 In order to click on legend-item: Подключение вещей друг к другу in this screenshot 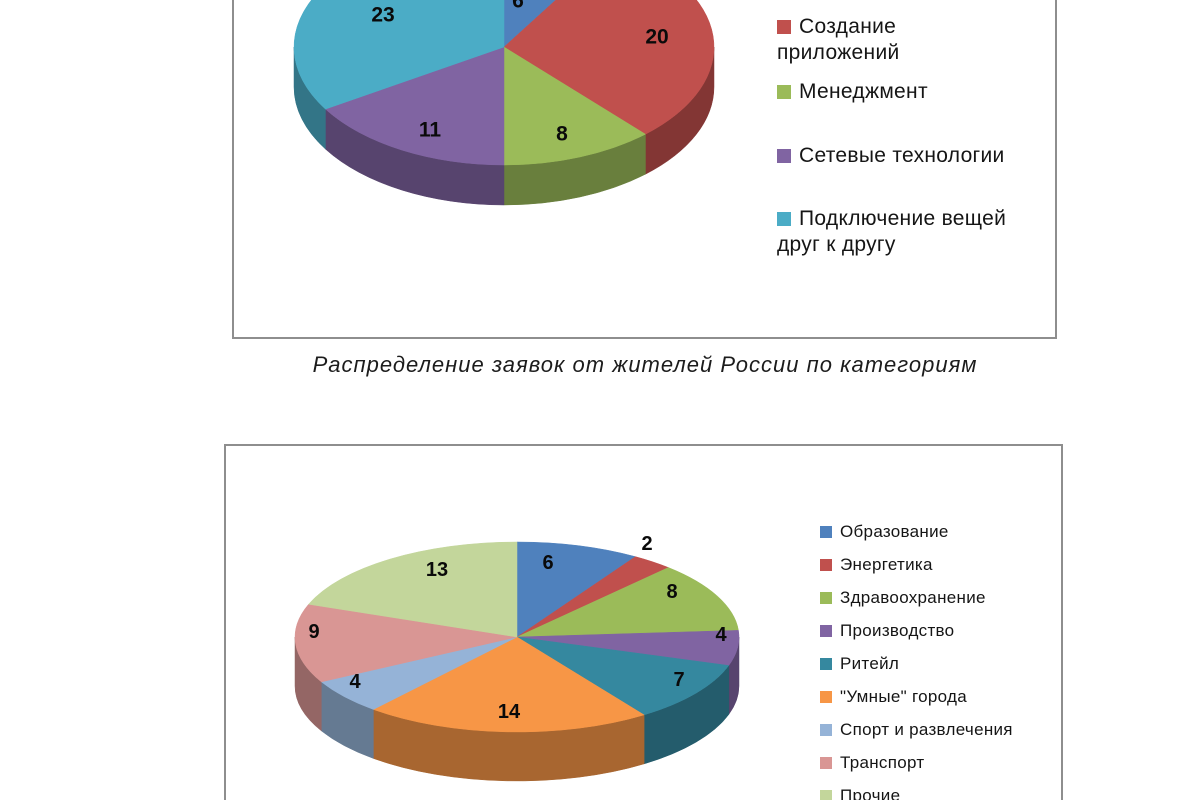, I will do `click(897, 232)`.